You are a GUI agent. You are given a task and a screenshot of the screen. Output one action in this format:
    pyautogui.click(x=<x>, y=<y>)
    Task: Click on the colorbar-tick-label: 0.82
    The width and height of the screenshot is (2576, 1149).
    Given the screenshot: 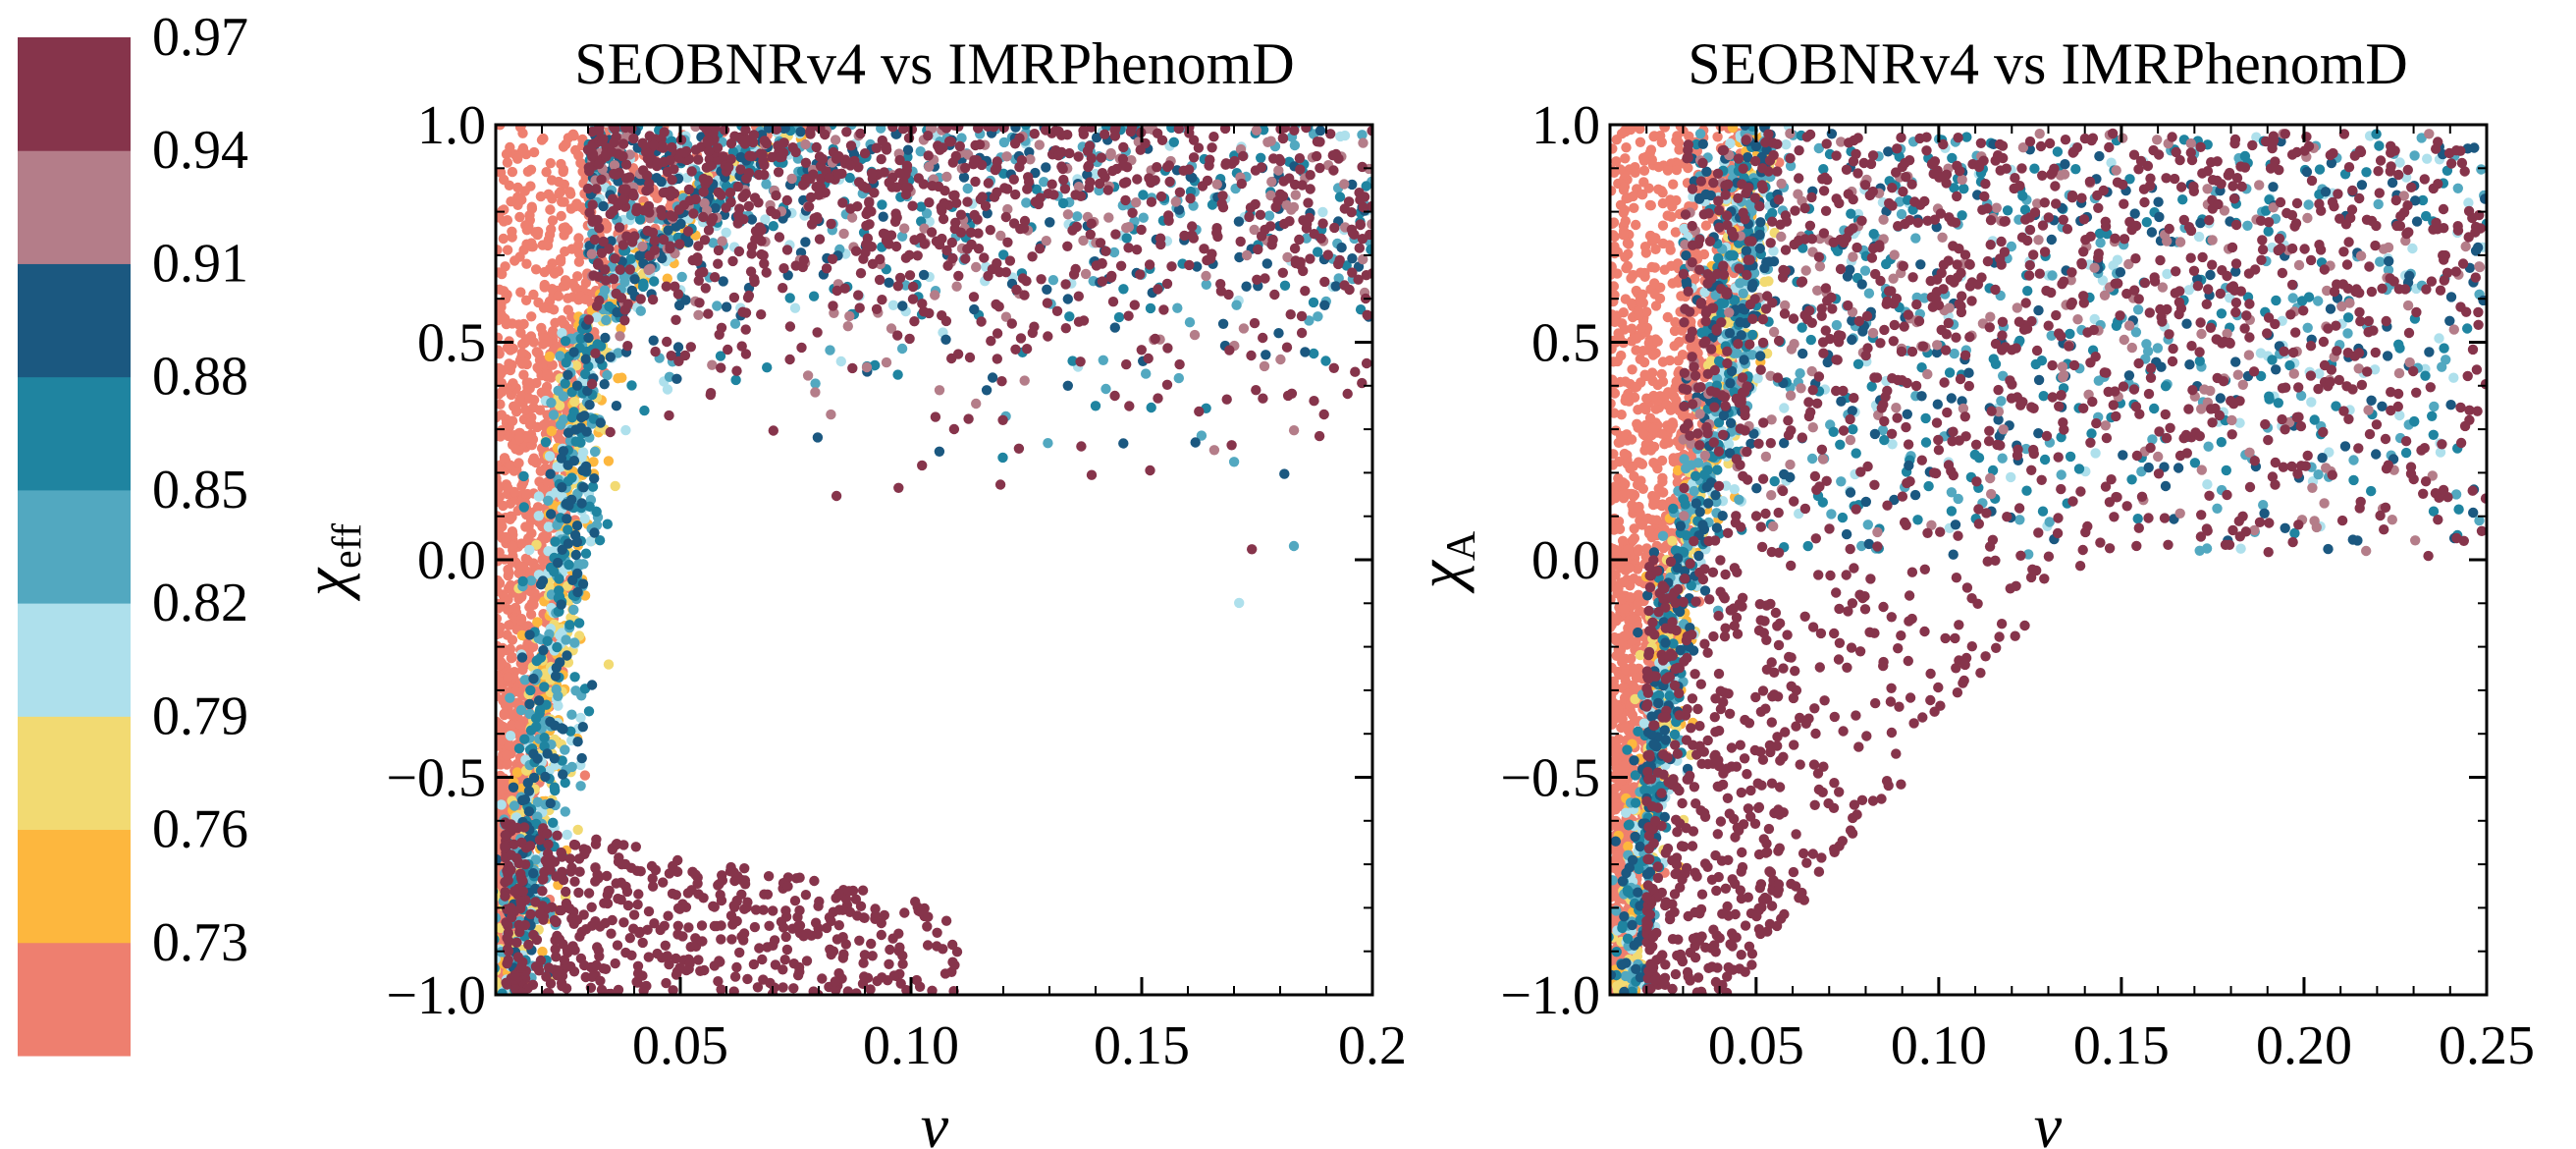 What is the action you would take?
    pyautogui.click(x=200, y=603)
    